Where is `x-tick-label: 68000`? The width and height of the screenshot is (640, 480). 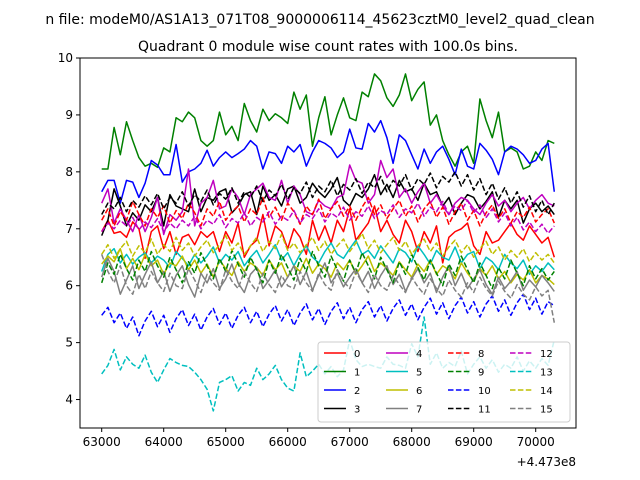 x-tick-label: 68000 is located at coordinates (412, 442).